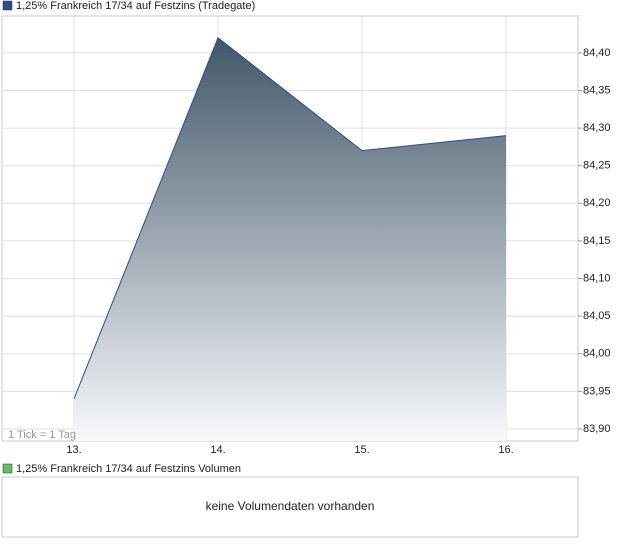 The image size is (620, 546). What do you see at coordinates (597, 429) in the screenshot?
I see `y-tick-label: 83,90` at bounding box center [597, 429].